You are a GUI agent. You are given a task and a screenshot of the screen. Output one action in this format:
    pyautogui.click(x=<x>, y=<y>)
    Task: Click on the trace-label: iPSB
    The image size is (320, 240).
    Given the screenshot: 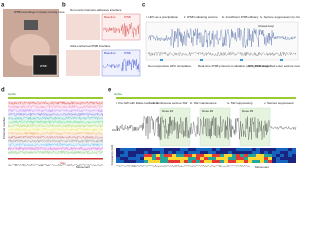 What is the action you would take?
    pyautogui.click(x=127, y=53)
    